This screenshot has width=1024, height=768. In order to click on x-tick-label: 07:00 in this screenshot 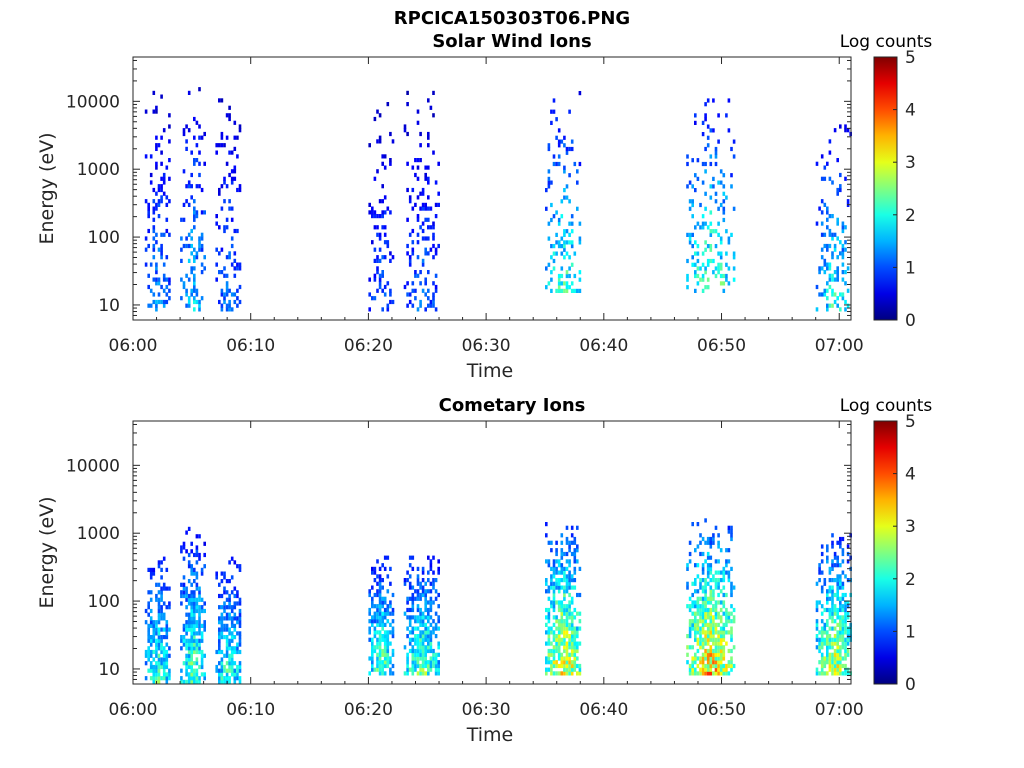, I will do `click(839, 346)`.